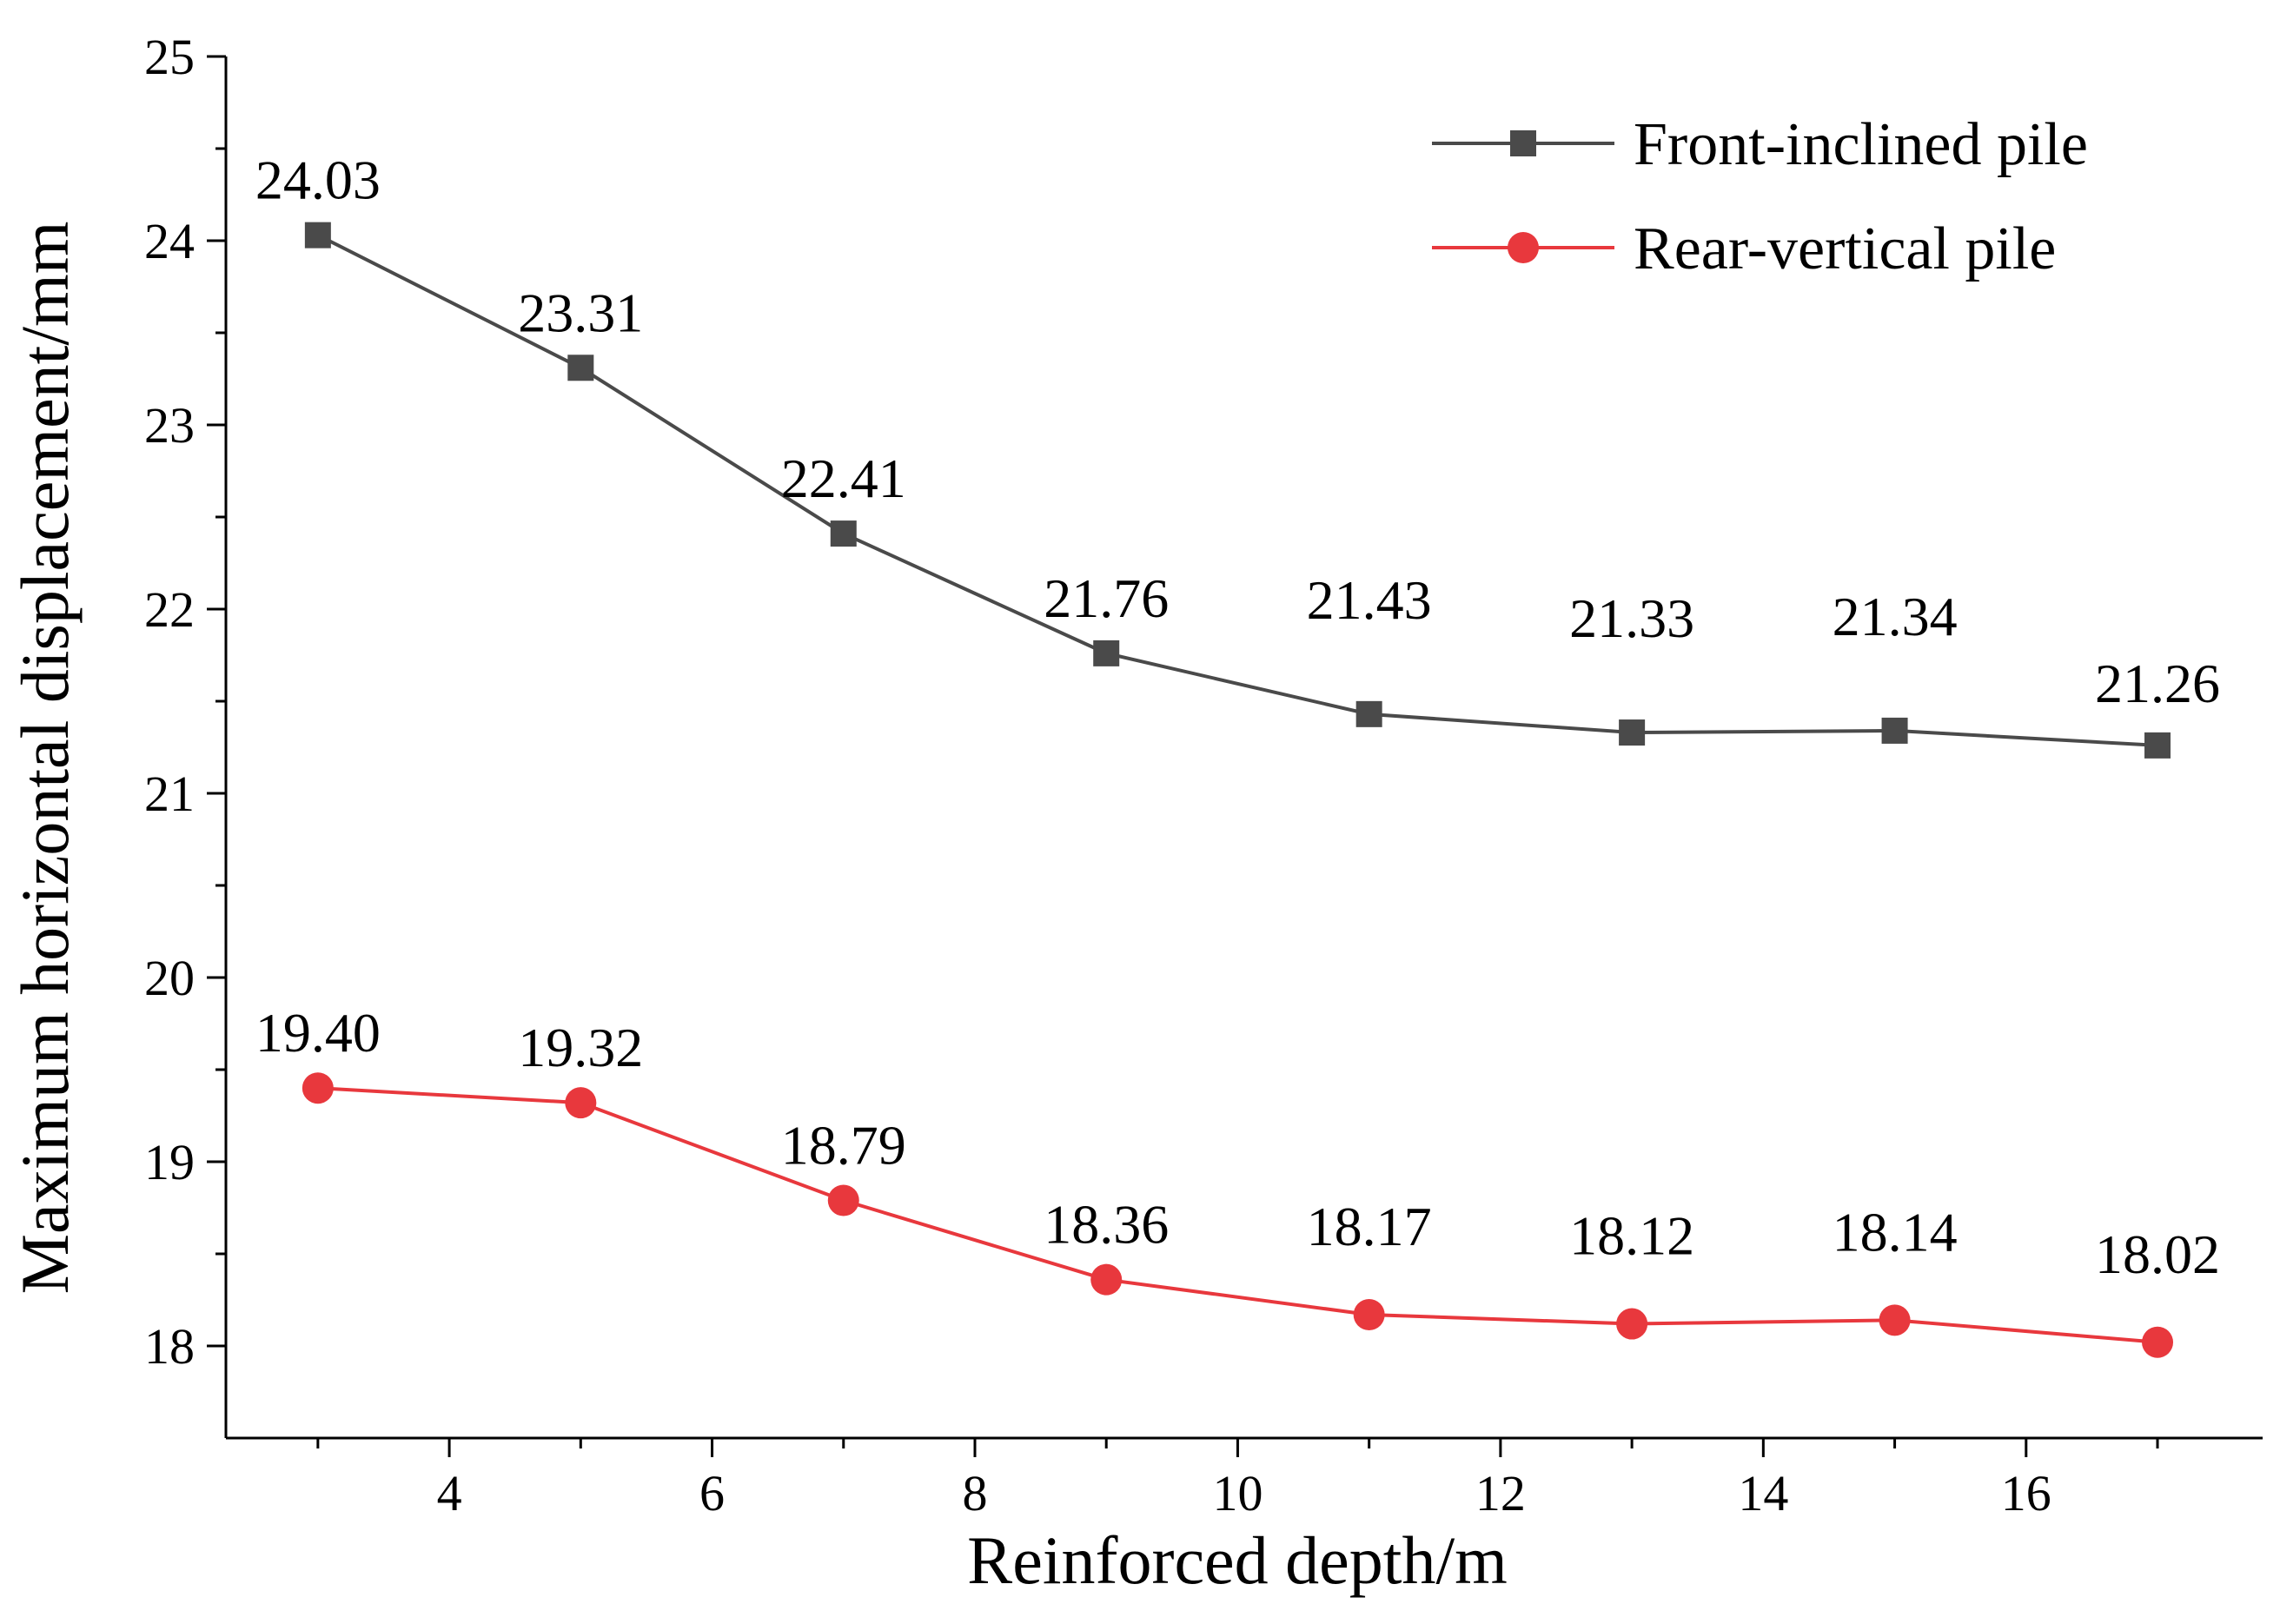 This screenshot has height=1624, width=2280. What do you see at coordinates (2157, 1254) in the screenshot?
I see `rear-vertical-data-label: 18.02` at bounding box center [2157, 1254].